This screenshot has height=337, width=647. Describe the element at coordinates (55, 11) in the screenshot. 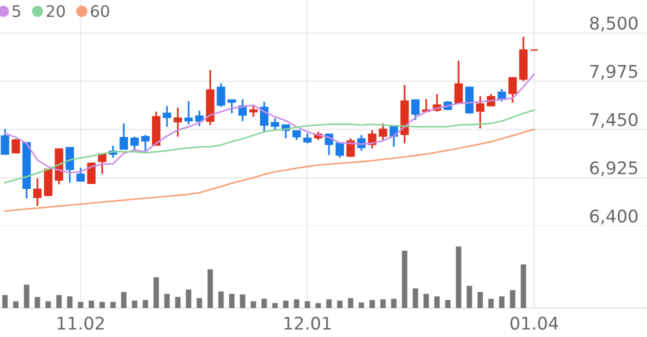

I see `legend-label: 20` at that location.